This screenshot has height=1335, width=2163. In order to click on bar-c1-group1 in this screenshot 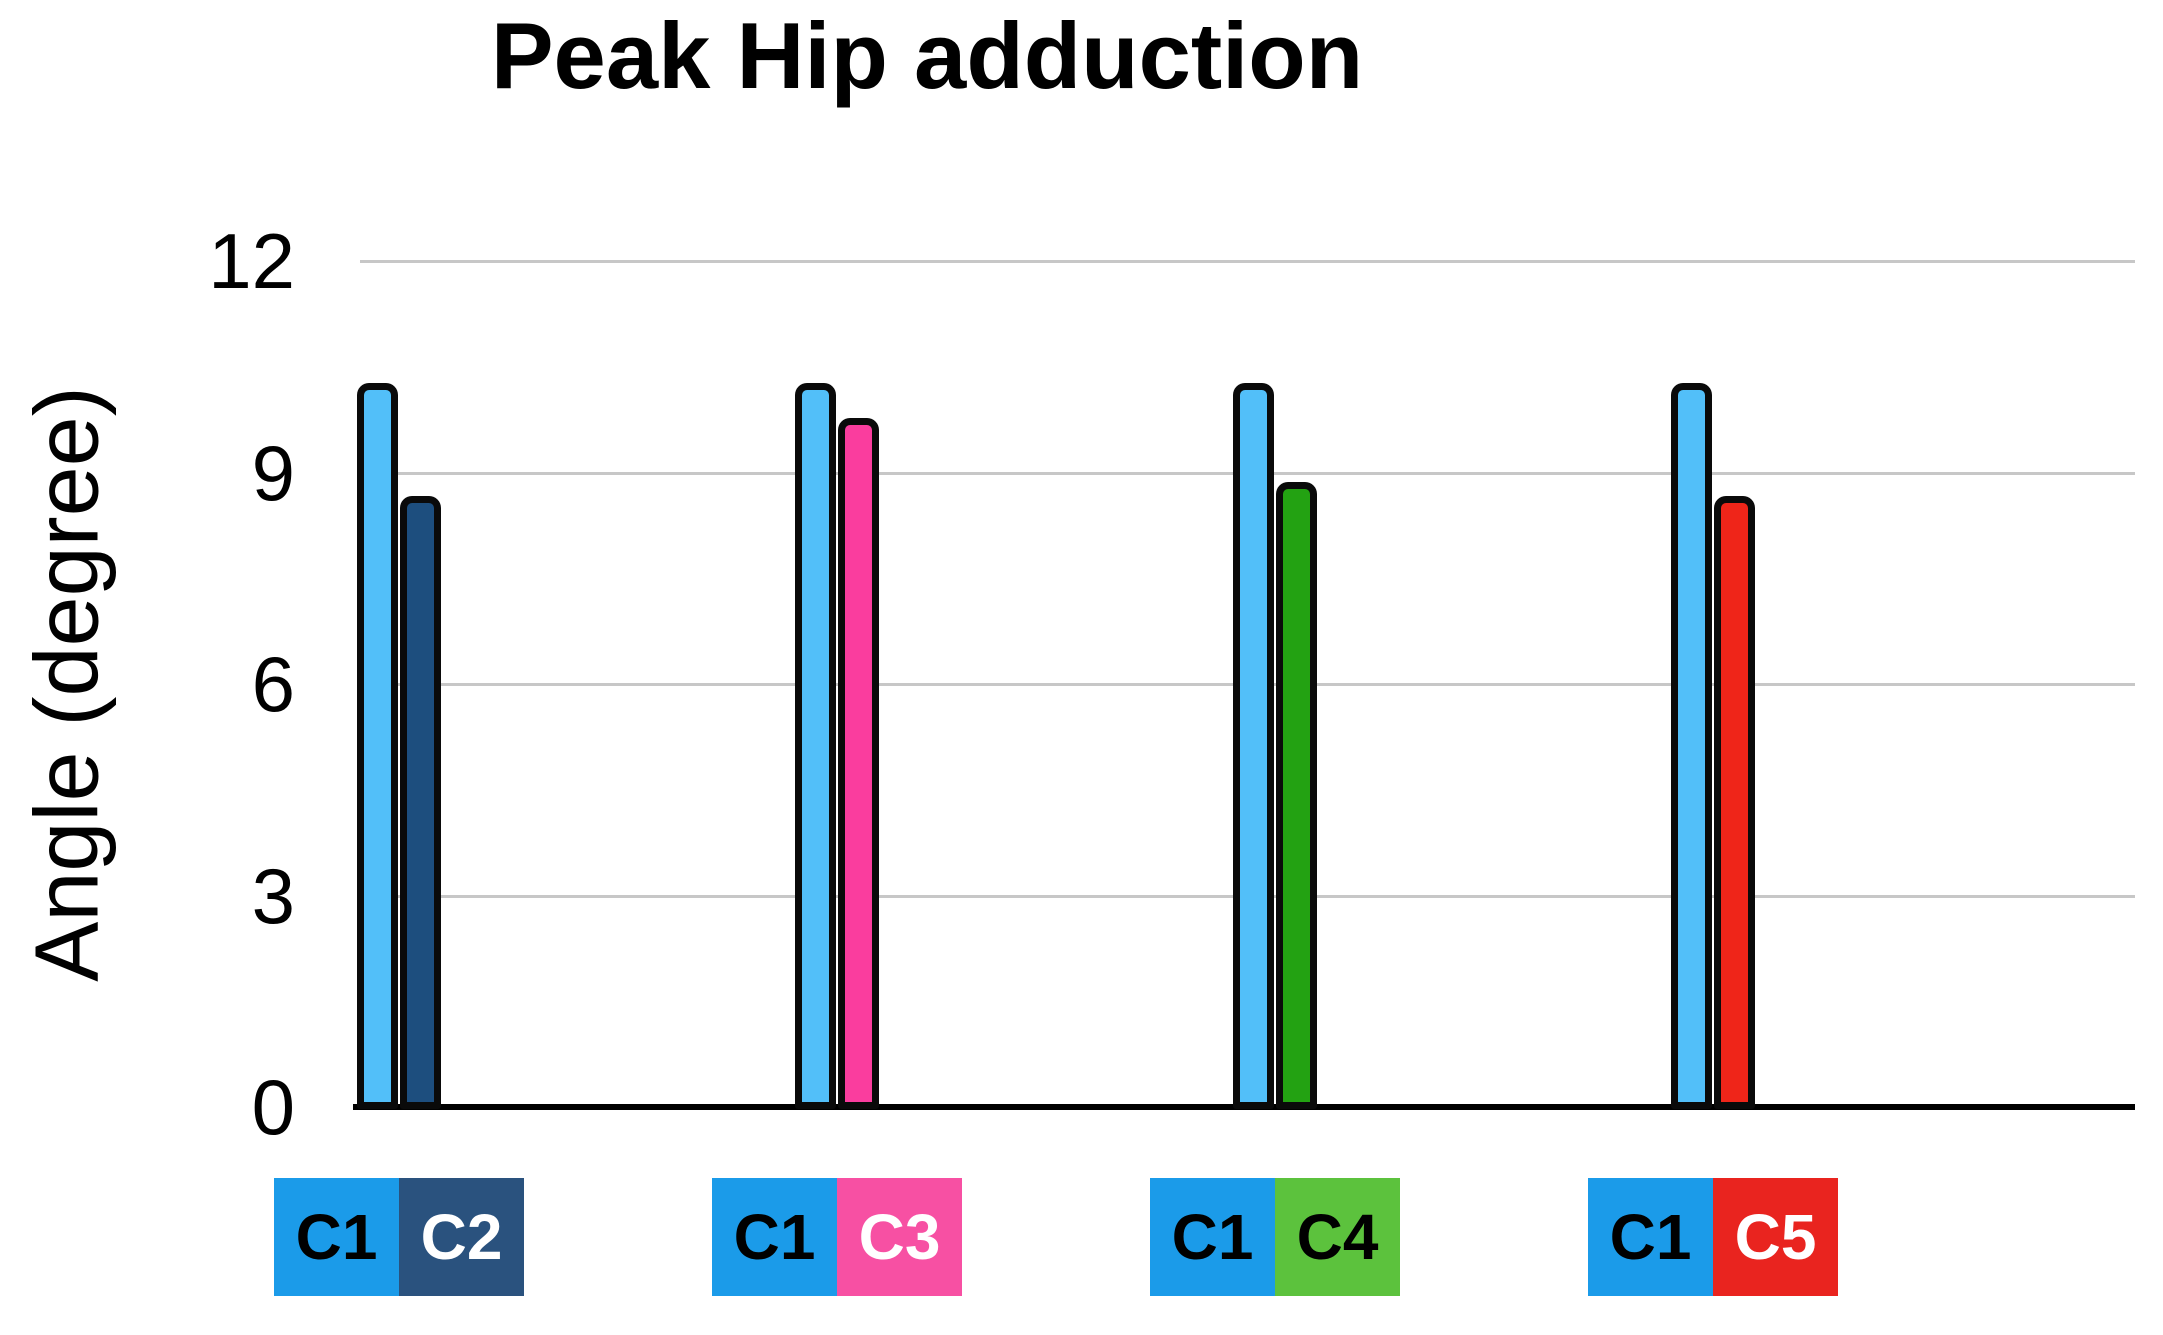, I will do `click(377, 746)`.